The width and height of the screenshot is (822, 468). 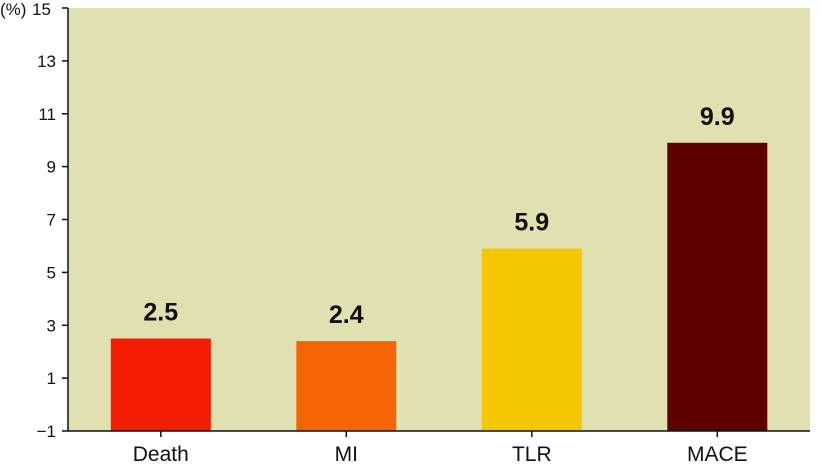 I want to click on value-label-mi: 2.4, so click(x=346, y=315).